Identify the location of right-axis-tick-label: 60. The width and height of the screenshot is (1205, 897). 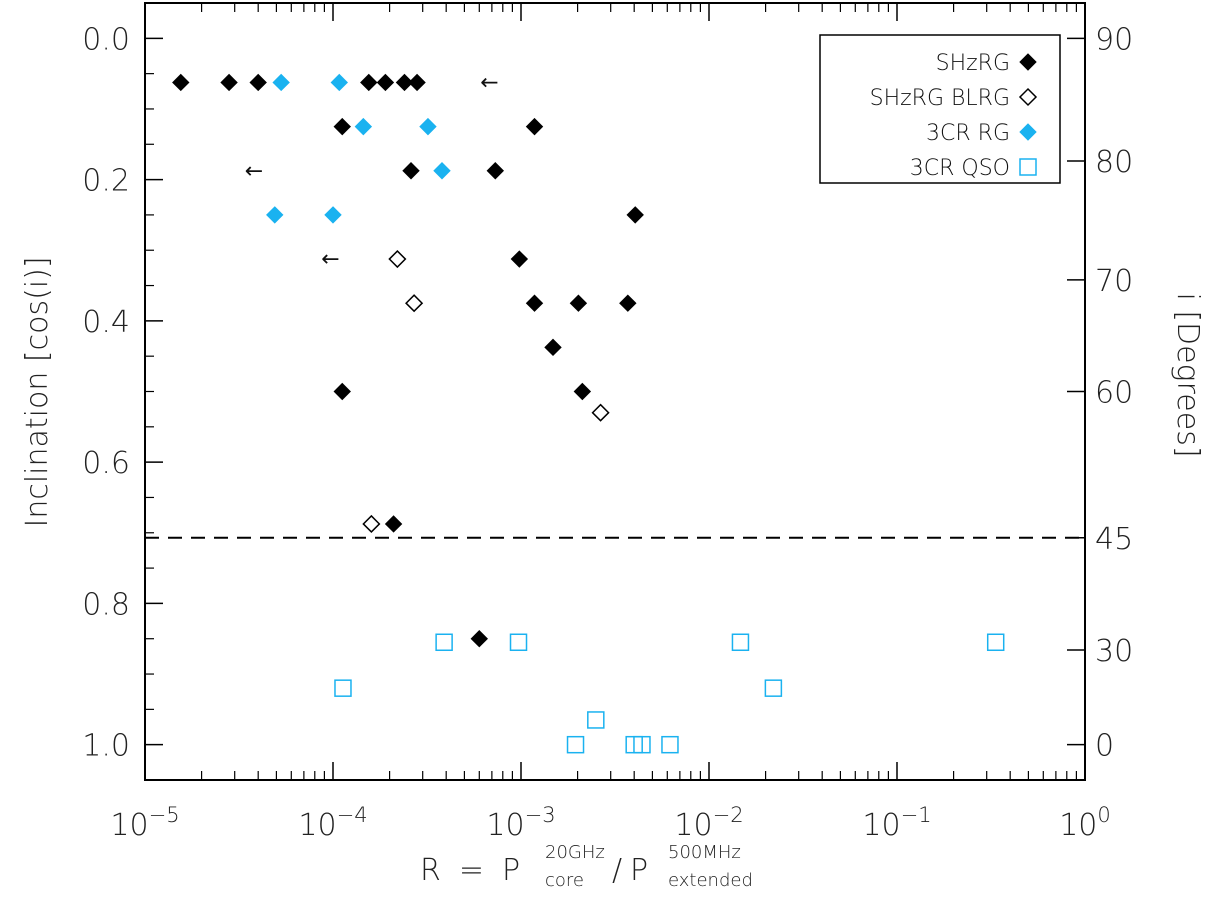
(1114, 393).